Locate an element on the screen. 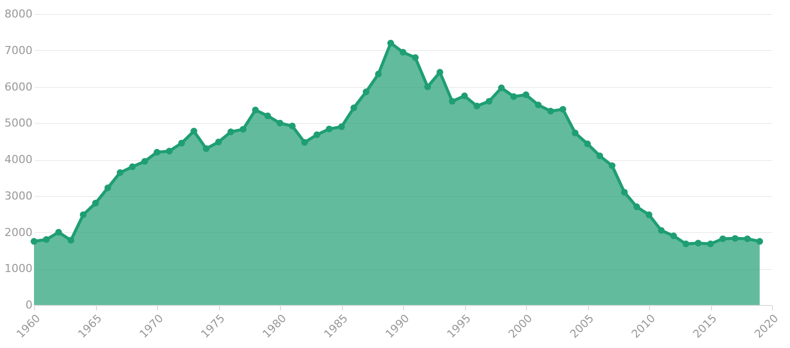 The height and width of the screenshot is (348, 790). y-tick-label: 1000 is located at coordinates (18, 269).